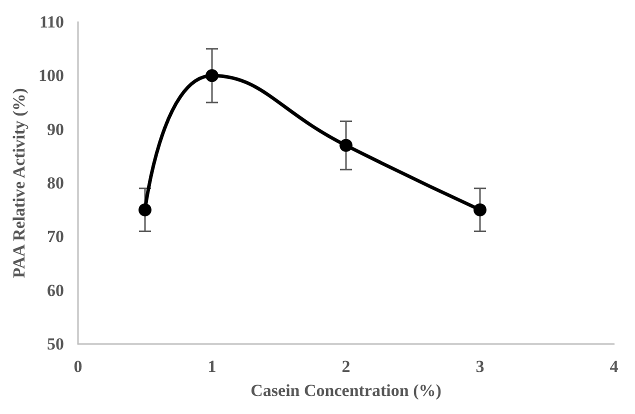 This screenshot has height=414, width=635. I want to click on y-tick-label: 50, so click(55, 344).